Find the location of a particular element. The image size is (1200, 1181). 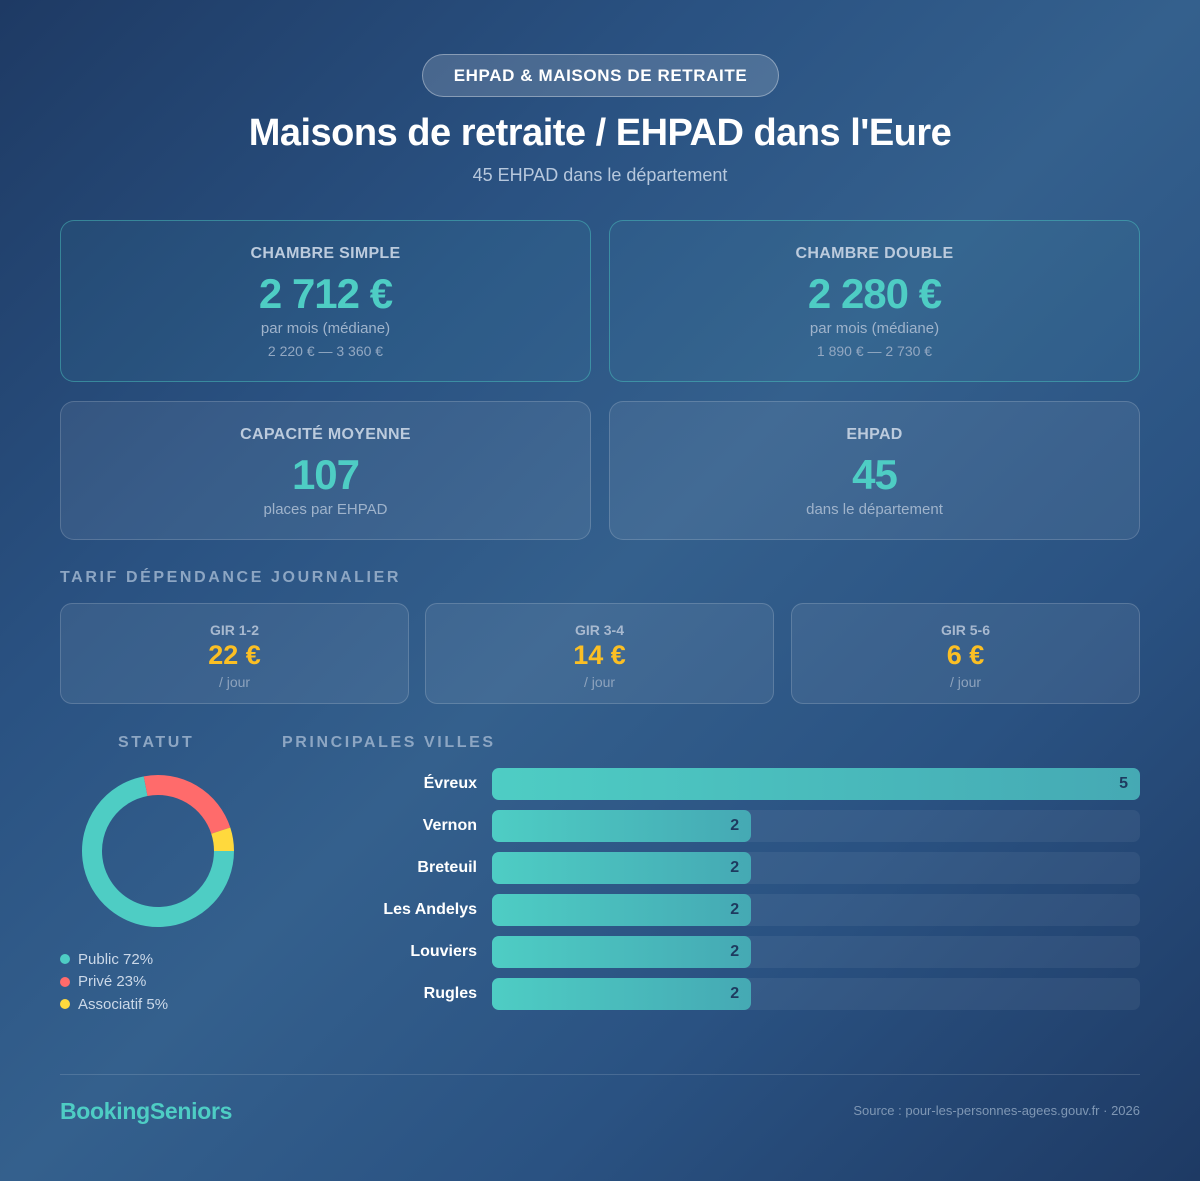

page-title: Maisons de retraite / EHPAD dans l'Eure is located at coordinates (600, 133).